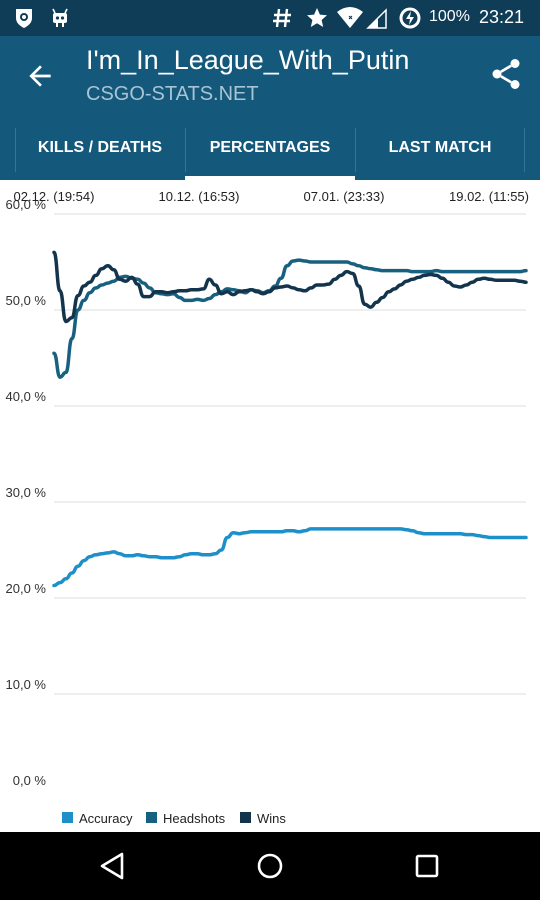 The image size is (540, 900). Describe the element at coordinates (344, 196) in the screenshot. I see `x-tick-label: 07.01. (23:33)` at that location.